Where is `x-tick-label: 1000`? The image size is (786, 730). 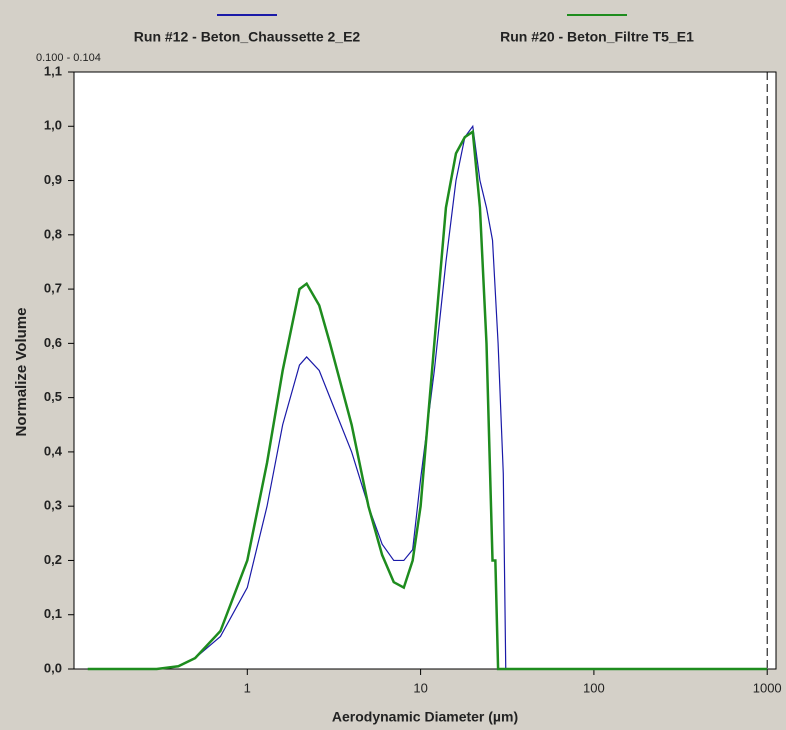 x-tick-label: 1000 is located at coordinates (767, 687).